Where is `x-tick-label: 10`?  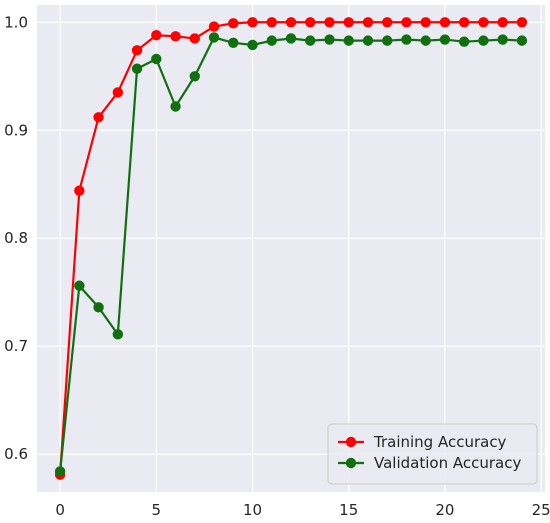
x-tick-label: 10 is located at coordinates (252, 510).